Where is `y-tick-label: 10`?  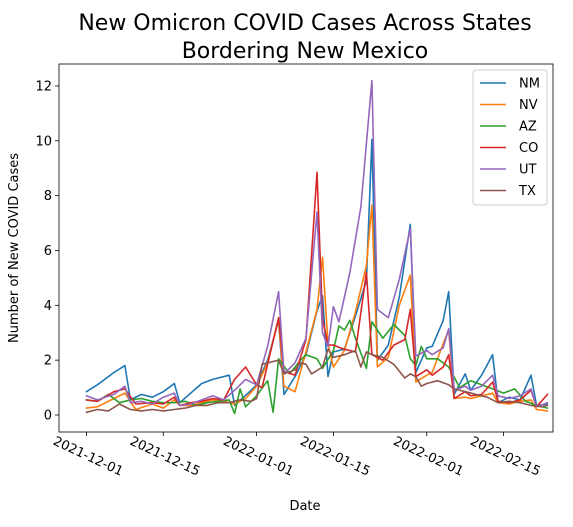 y-tick-label: 10 is located at coordinates (43, 141).